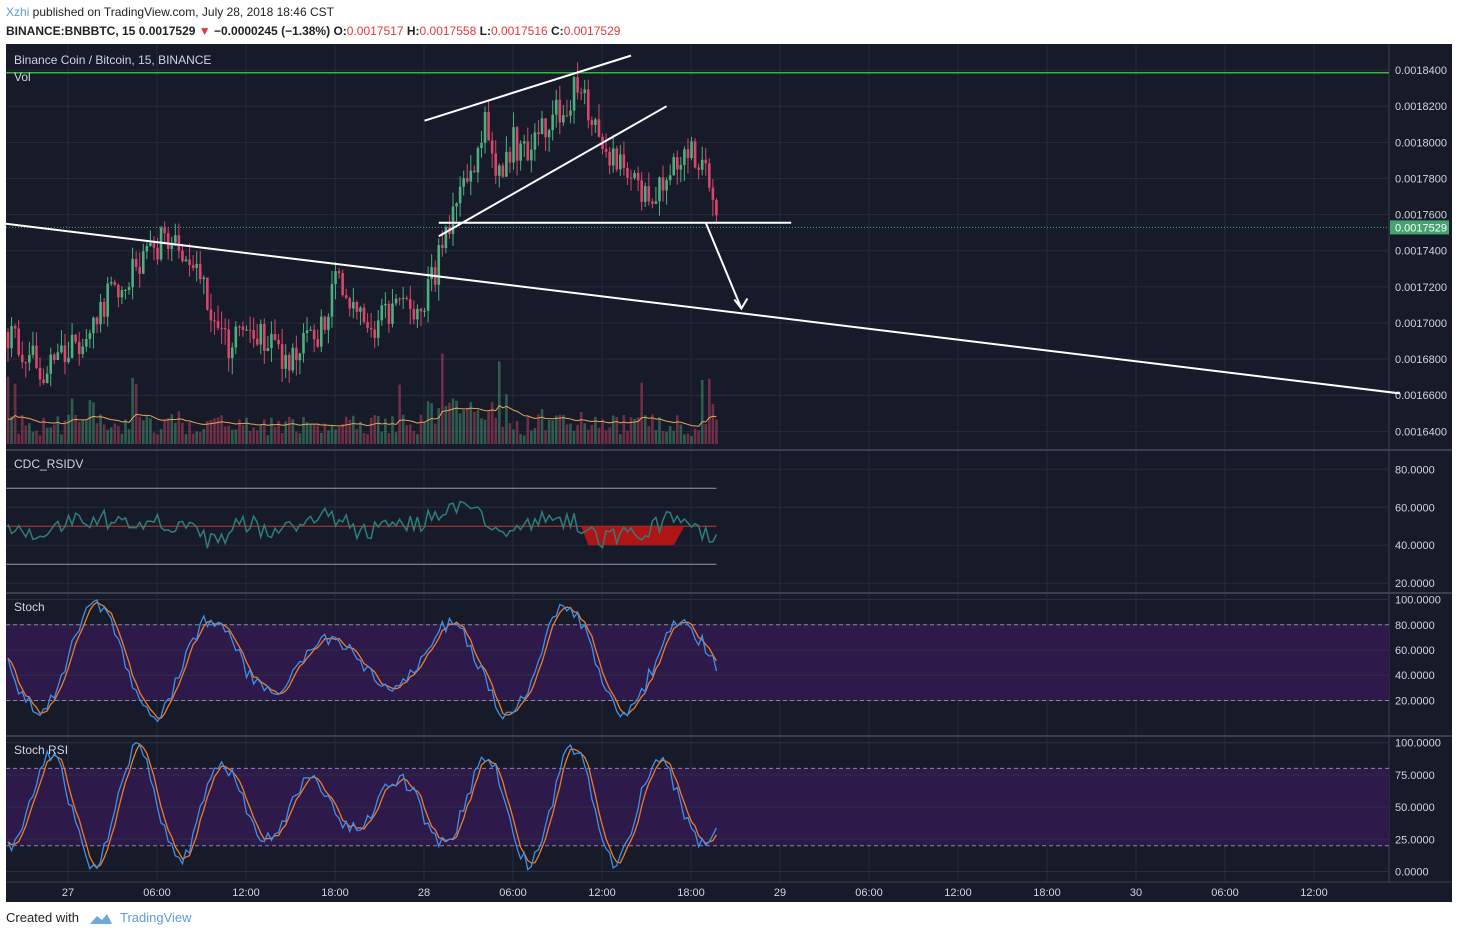  What do you see at coordinates (1415, 508) in the screenshot?
I see `rsi-axis-tick: 60.0000` at bounding box center [1415, 508].